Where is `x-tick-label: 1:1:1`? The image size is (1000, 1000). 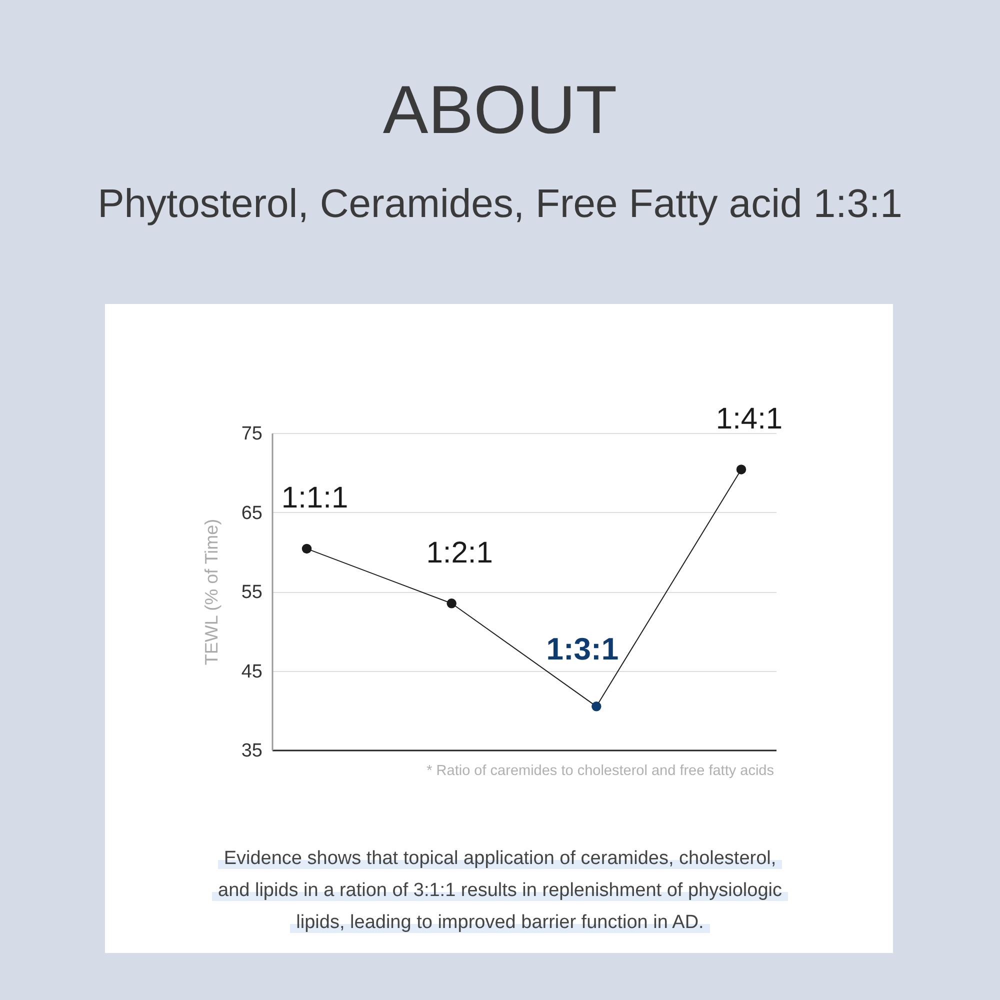 x-tick-label: 1:1:1 is located at coordinates (314, 498).